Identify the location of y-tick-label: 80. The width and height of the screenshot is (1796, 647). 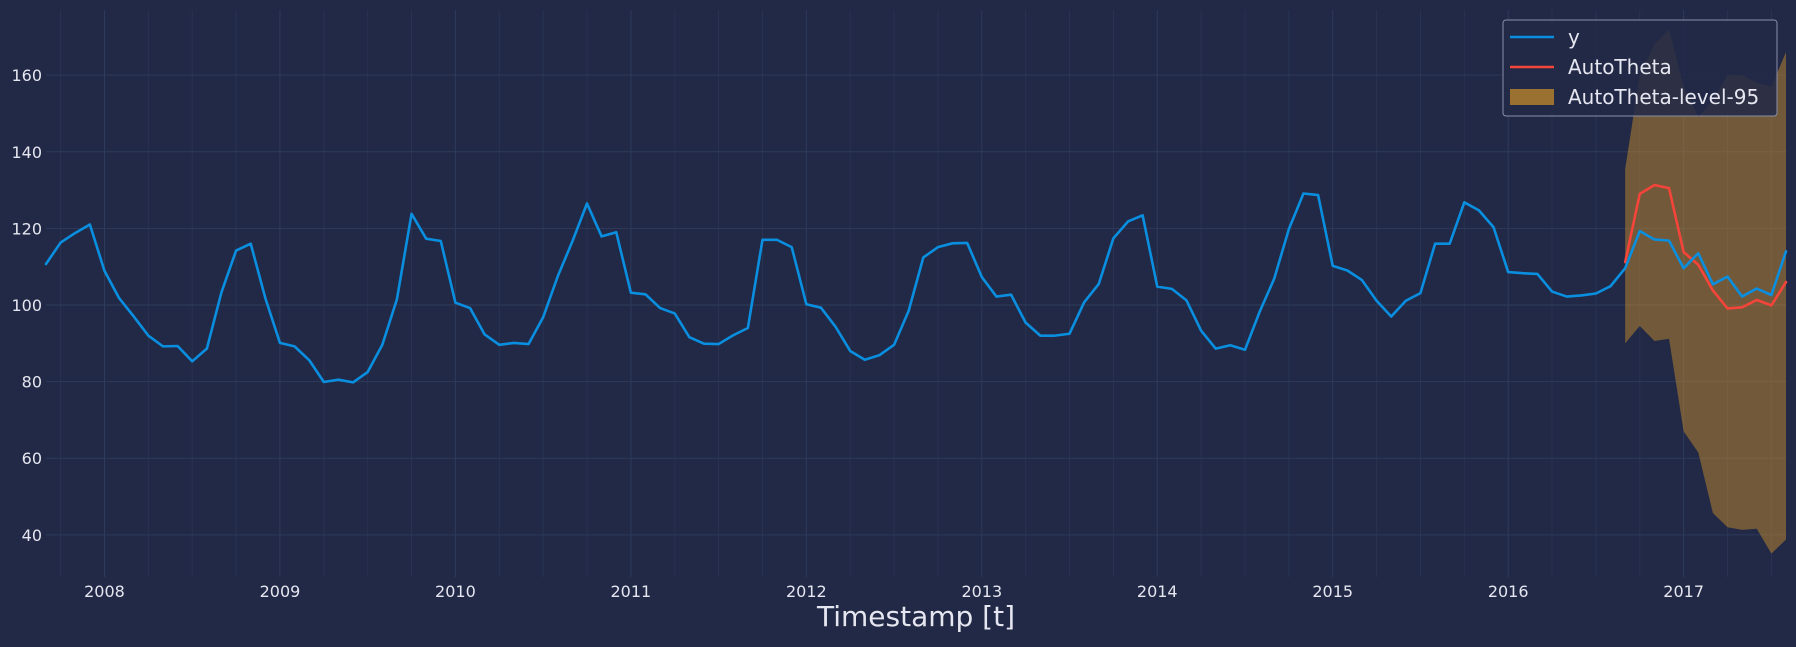
(32, 382).